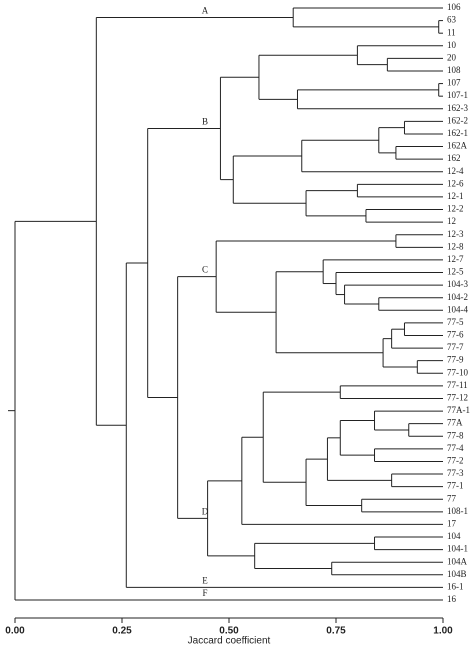 This screenshot has width=474, height=651. What do you see at coordinates (336, 631) in the screenshot?
I see `x-tick-label: 0.75` at bounding box center [336, 631].